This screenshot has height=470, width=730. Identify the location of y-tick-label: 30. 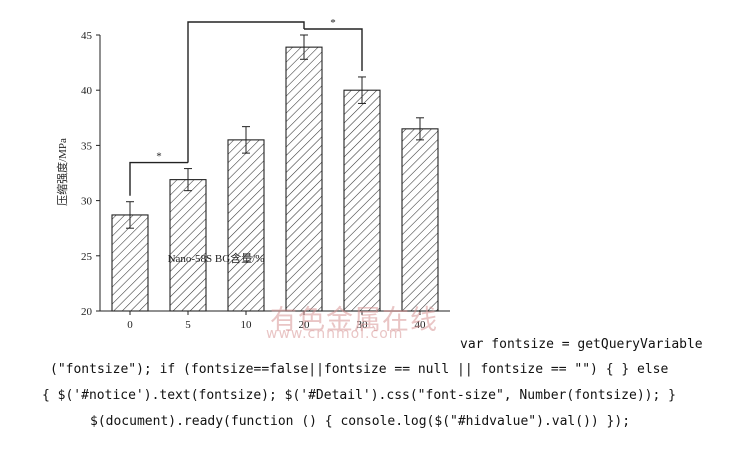
(87, 202).